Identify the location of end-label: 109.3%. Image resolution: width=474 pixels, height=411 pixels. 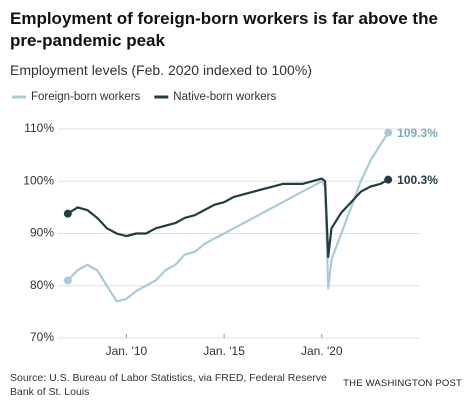
(417, 133).